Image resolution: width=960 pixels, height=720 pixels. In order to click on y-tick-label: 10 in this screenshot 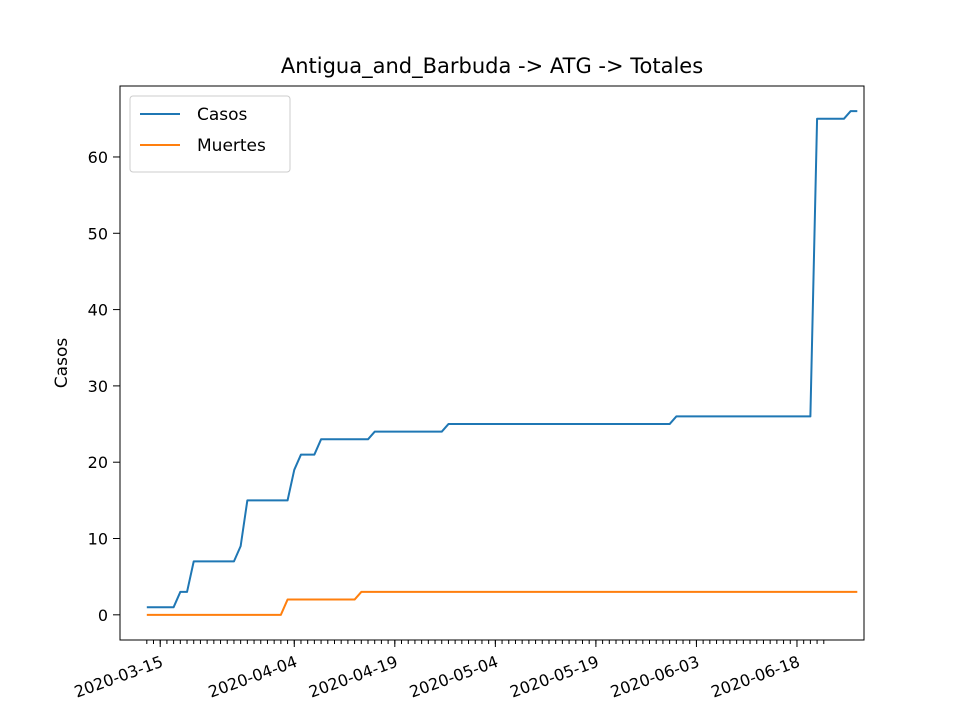, I will do `click(98, 539)`.